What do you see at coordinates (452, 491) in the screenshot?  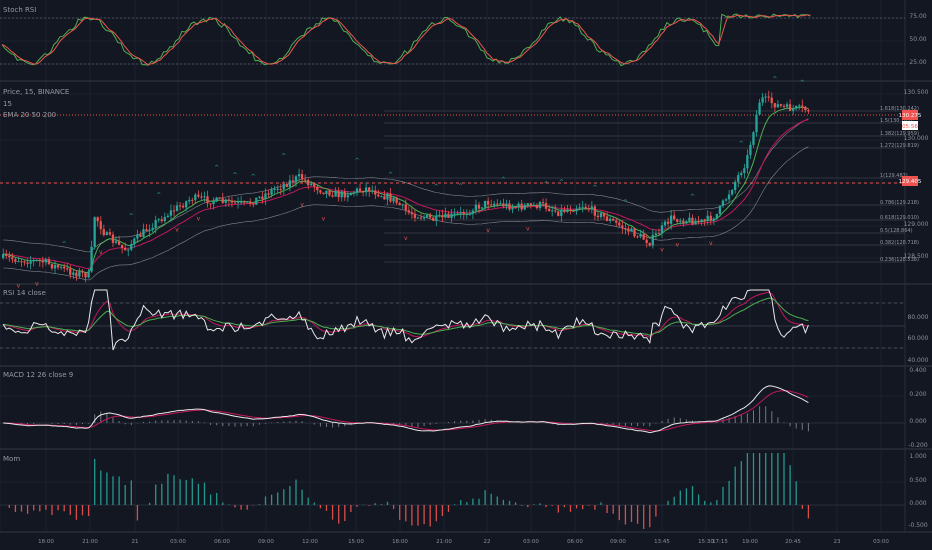 I see `momentum-pane` at bounding box center [452, 491].